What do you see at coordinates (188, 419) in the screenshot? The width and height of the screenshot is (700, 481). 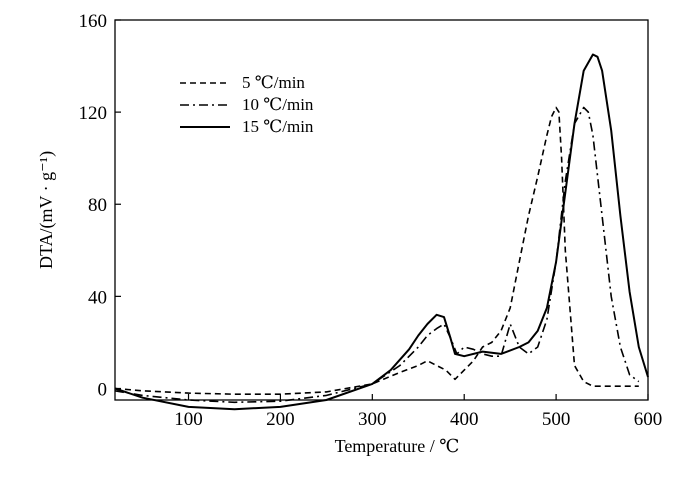 I see `x-tick-label: 100` at bounding box center [188, 419].